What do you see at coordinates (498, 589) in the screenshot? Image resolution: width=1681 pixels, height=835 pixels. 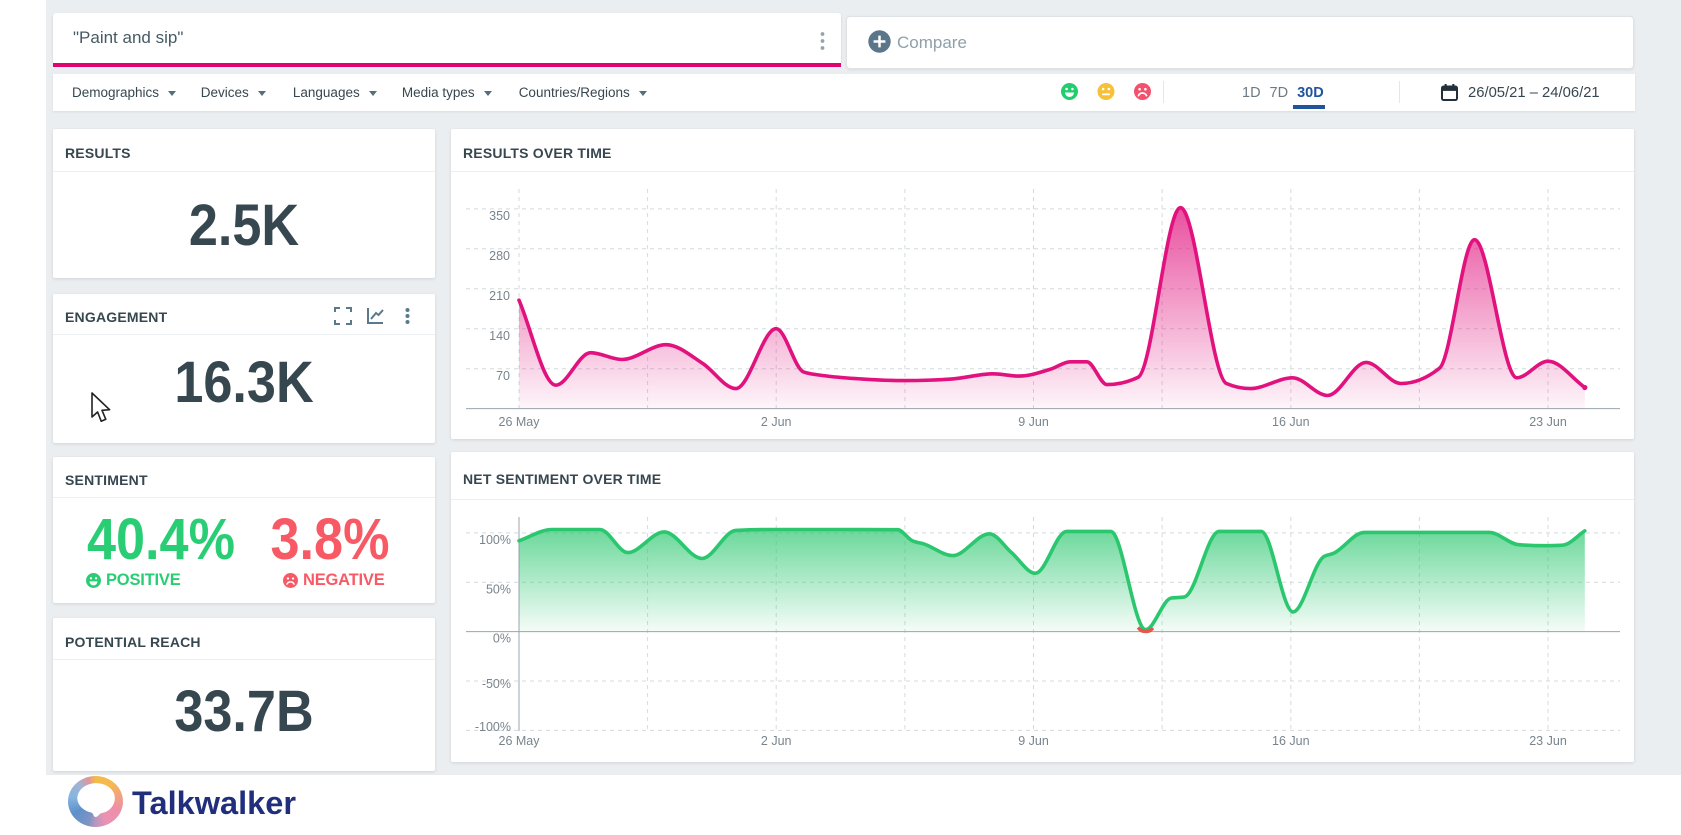 I see `svg-text: 50%` at bounding box center [498, 589].